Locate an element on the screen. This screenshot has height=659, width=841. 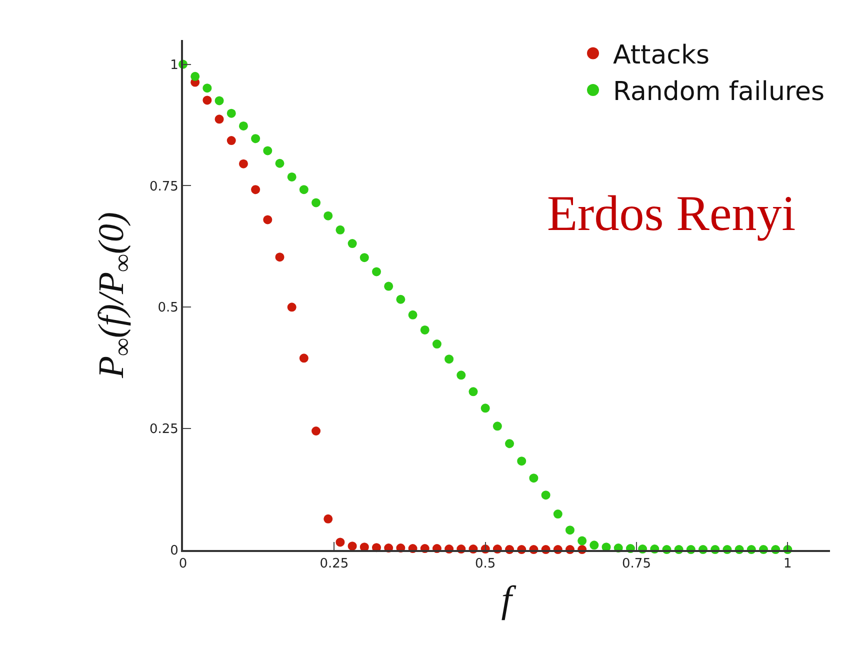
x-tick-label: 0.75 is located at coordinates (636, 564).